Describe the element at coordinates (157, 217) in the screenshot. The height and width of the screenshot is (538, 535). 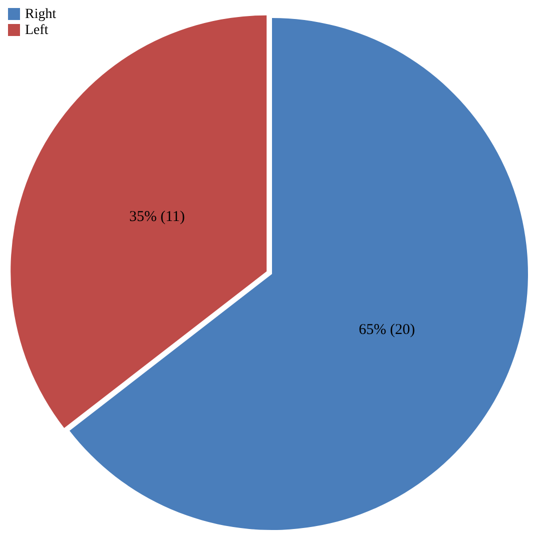
I see `data-label: 35% (11)` at that location.